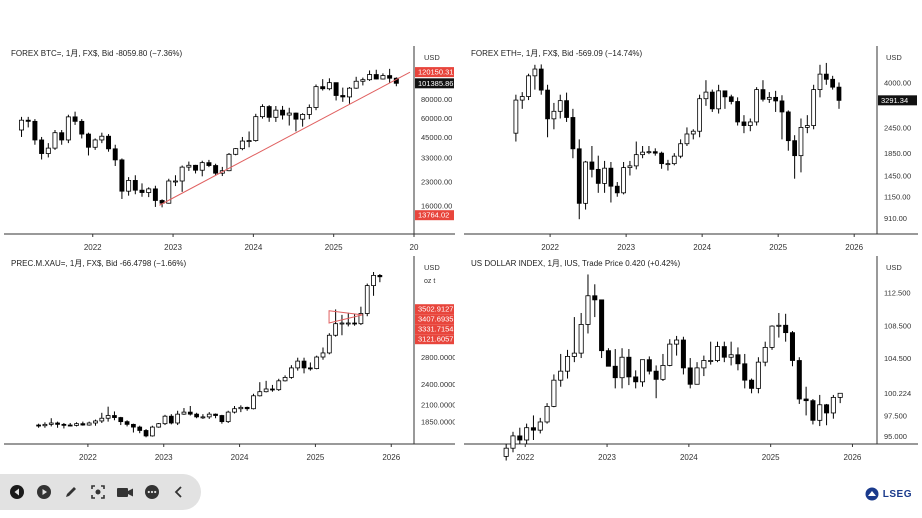 The height and width of the screenshot is (518, 922). I want to click on x-tick-label: 2025, so click(316, 457).